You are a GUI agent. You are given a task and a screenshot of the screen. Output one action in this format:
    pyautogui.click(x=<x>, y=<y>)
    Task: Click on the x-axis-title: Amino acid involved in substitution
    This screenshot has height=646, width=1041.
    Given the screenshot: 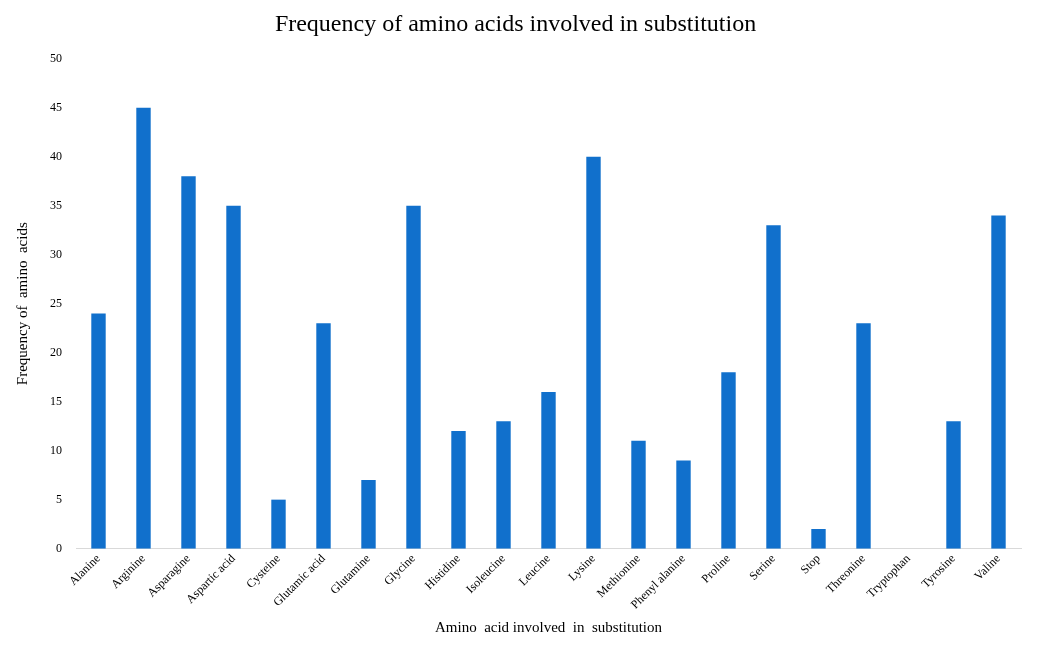 What is the action you would take?
    pyautogui.click(x=548, y=626)
    